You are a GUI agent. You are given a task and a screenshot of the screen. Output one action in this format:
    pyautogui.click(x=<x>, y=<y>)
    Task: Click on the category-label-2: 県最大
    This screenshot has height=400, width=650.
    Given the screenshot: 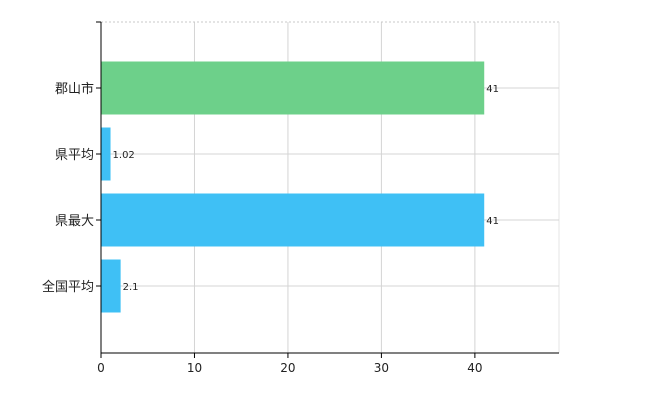 What is the action you would take?
    pyautogui.click(x=74, y=221)
    